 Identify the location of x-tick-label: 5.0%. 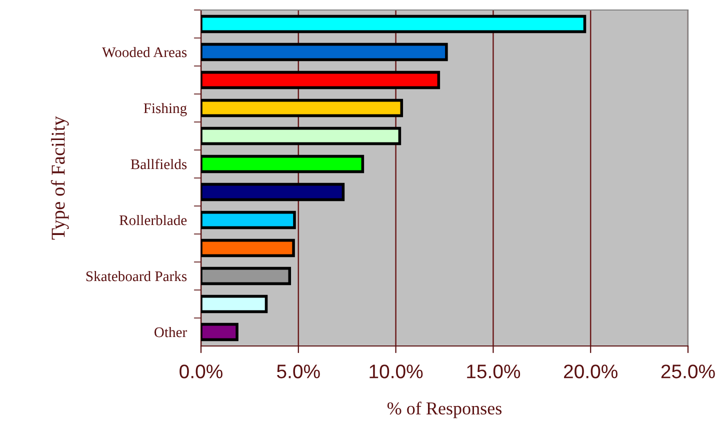
(298, 371).